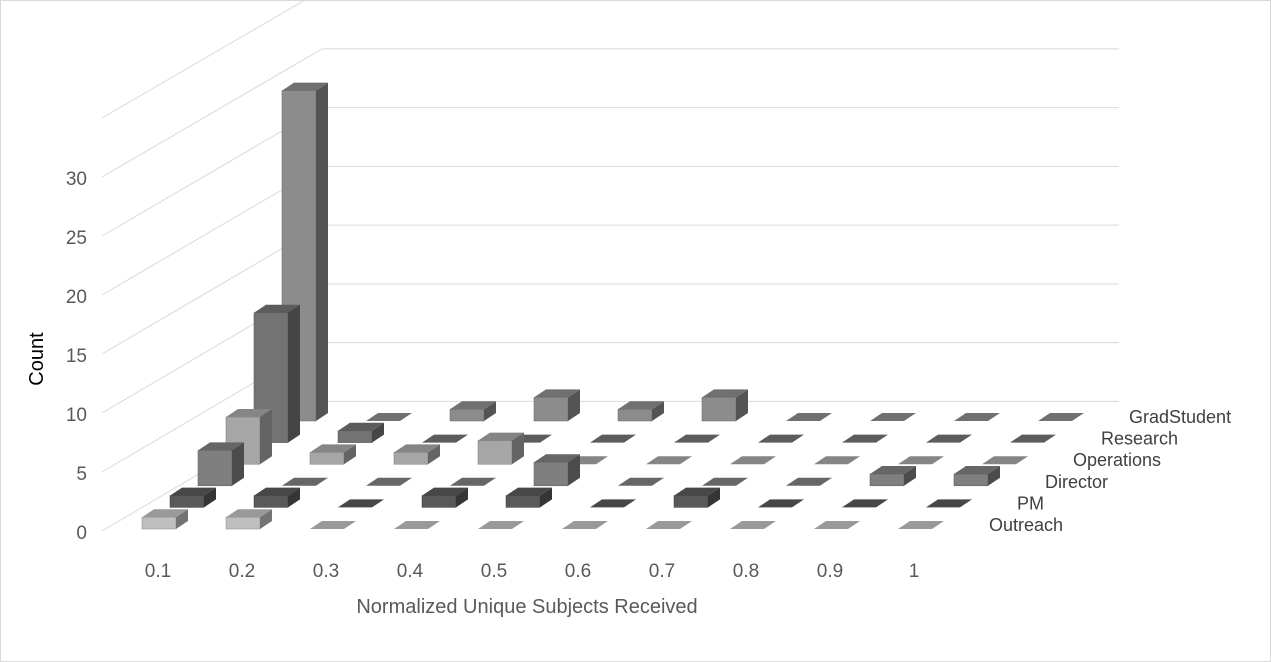  I want to click on bar-research-0.7, so click(781, 438).